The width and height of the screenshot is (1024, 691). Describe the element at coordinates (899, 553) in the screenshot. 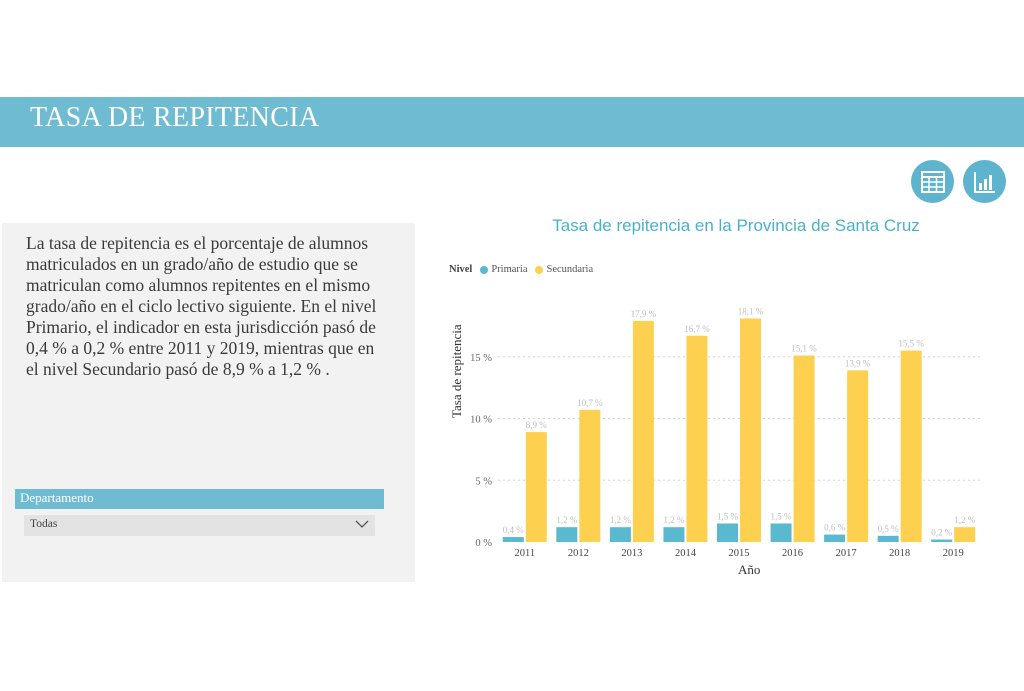

I see `x-tick-label: 2018` at that location.